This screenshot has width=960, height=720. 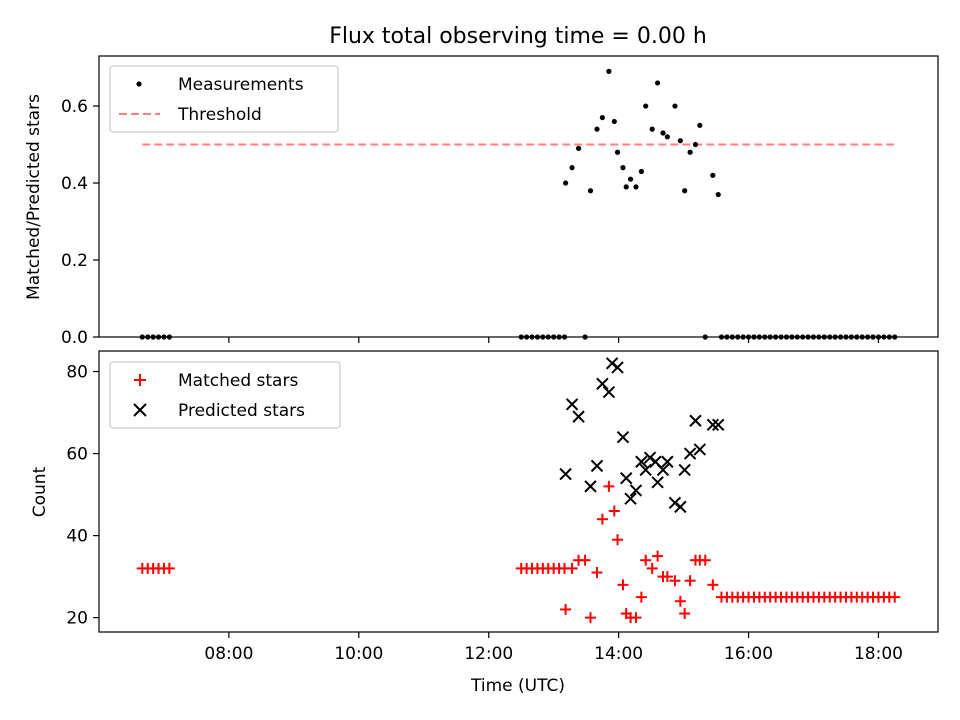 What do you see at coordinates (219, 115) in the screenshot?
I see `legend-threshold-label: Threshold` at bounding box center [219, 115].